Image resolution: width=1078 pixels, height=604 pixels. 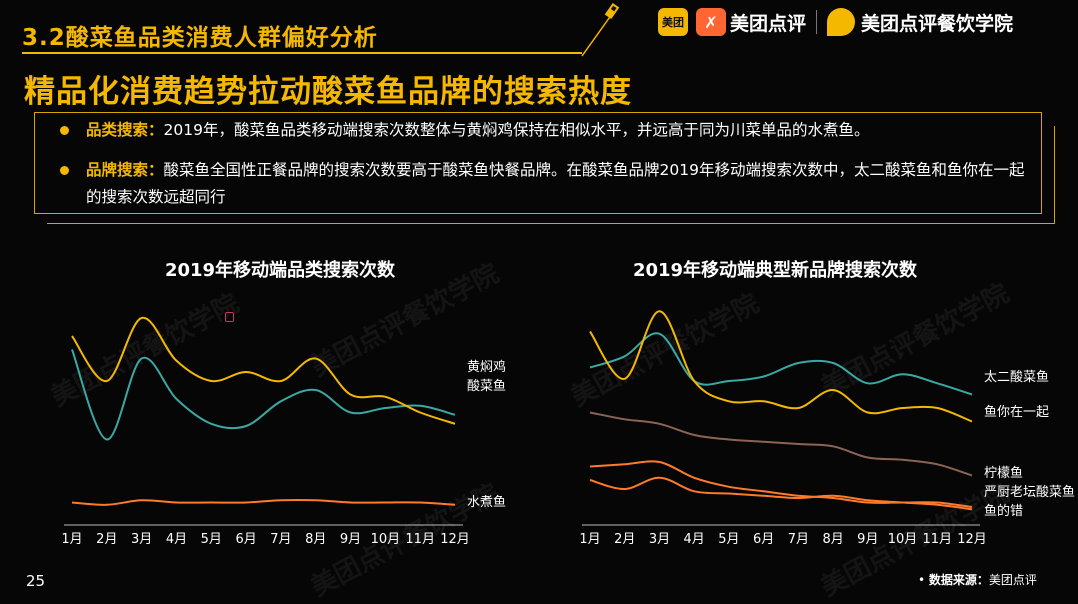 I want to click on brand-chart-x-tick-label: 8月, so click(x=832, y=539).